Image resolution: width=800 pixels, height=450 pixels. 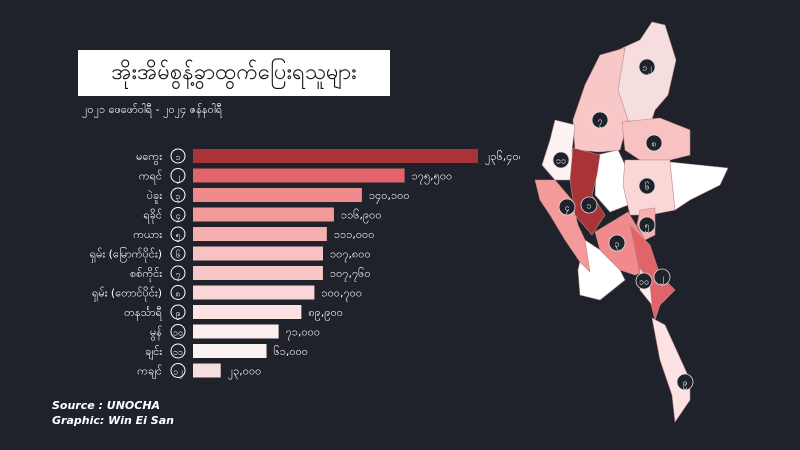 I want to click on map-region-label: ၇, so click(x=599, y=122).